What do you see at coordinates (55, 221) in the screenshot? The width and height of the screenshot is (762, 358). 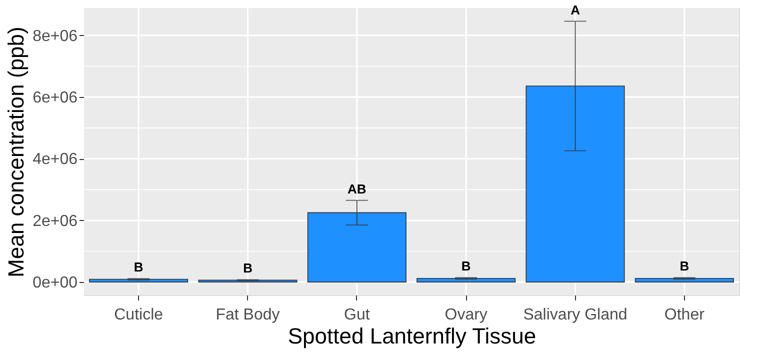 I see `y-tick-label: 2e+06` at bounding box center [55, 221].